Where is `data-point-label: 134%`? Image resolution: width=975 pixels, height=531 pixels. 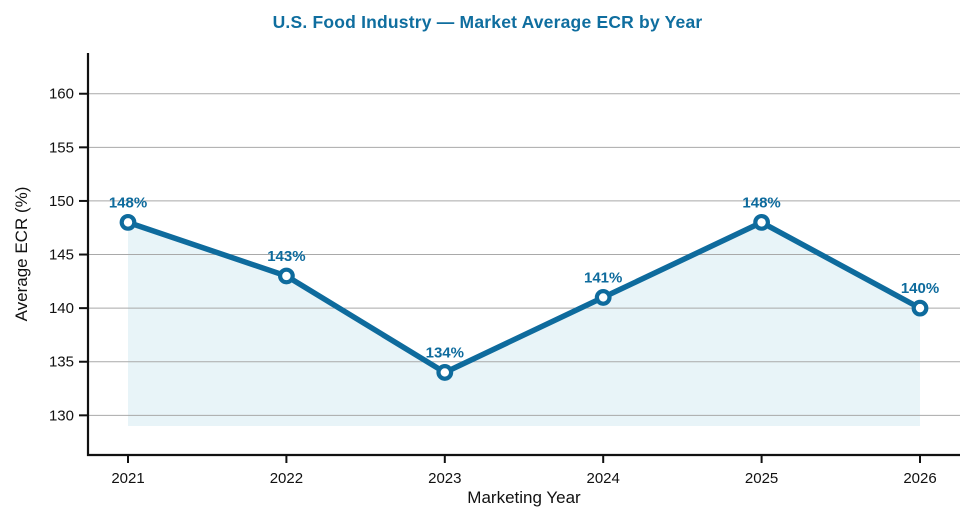
data-point-label: 134% is located at coordinates (445, 352).